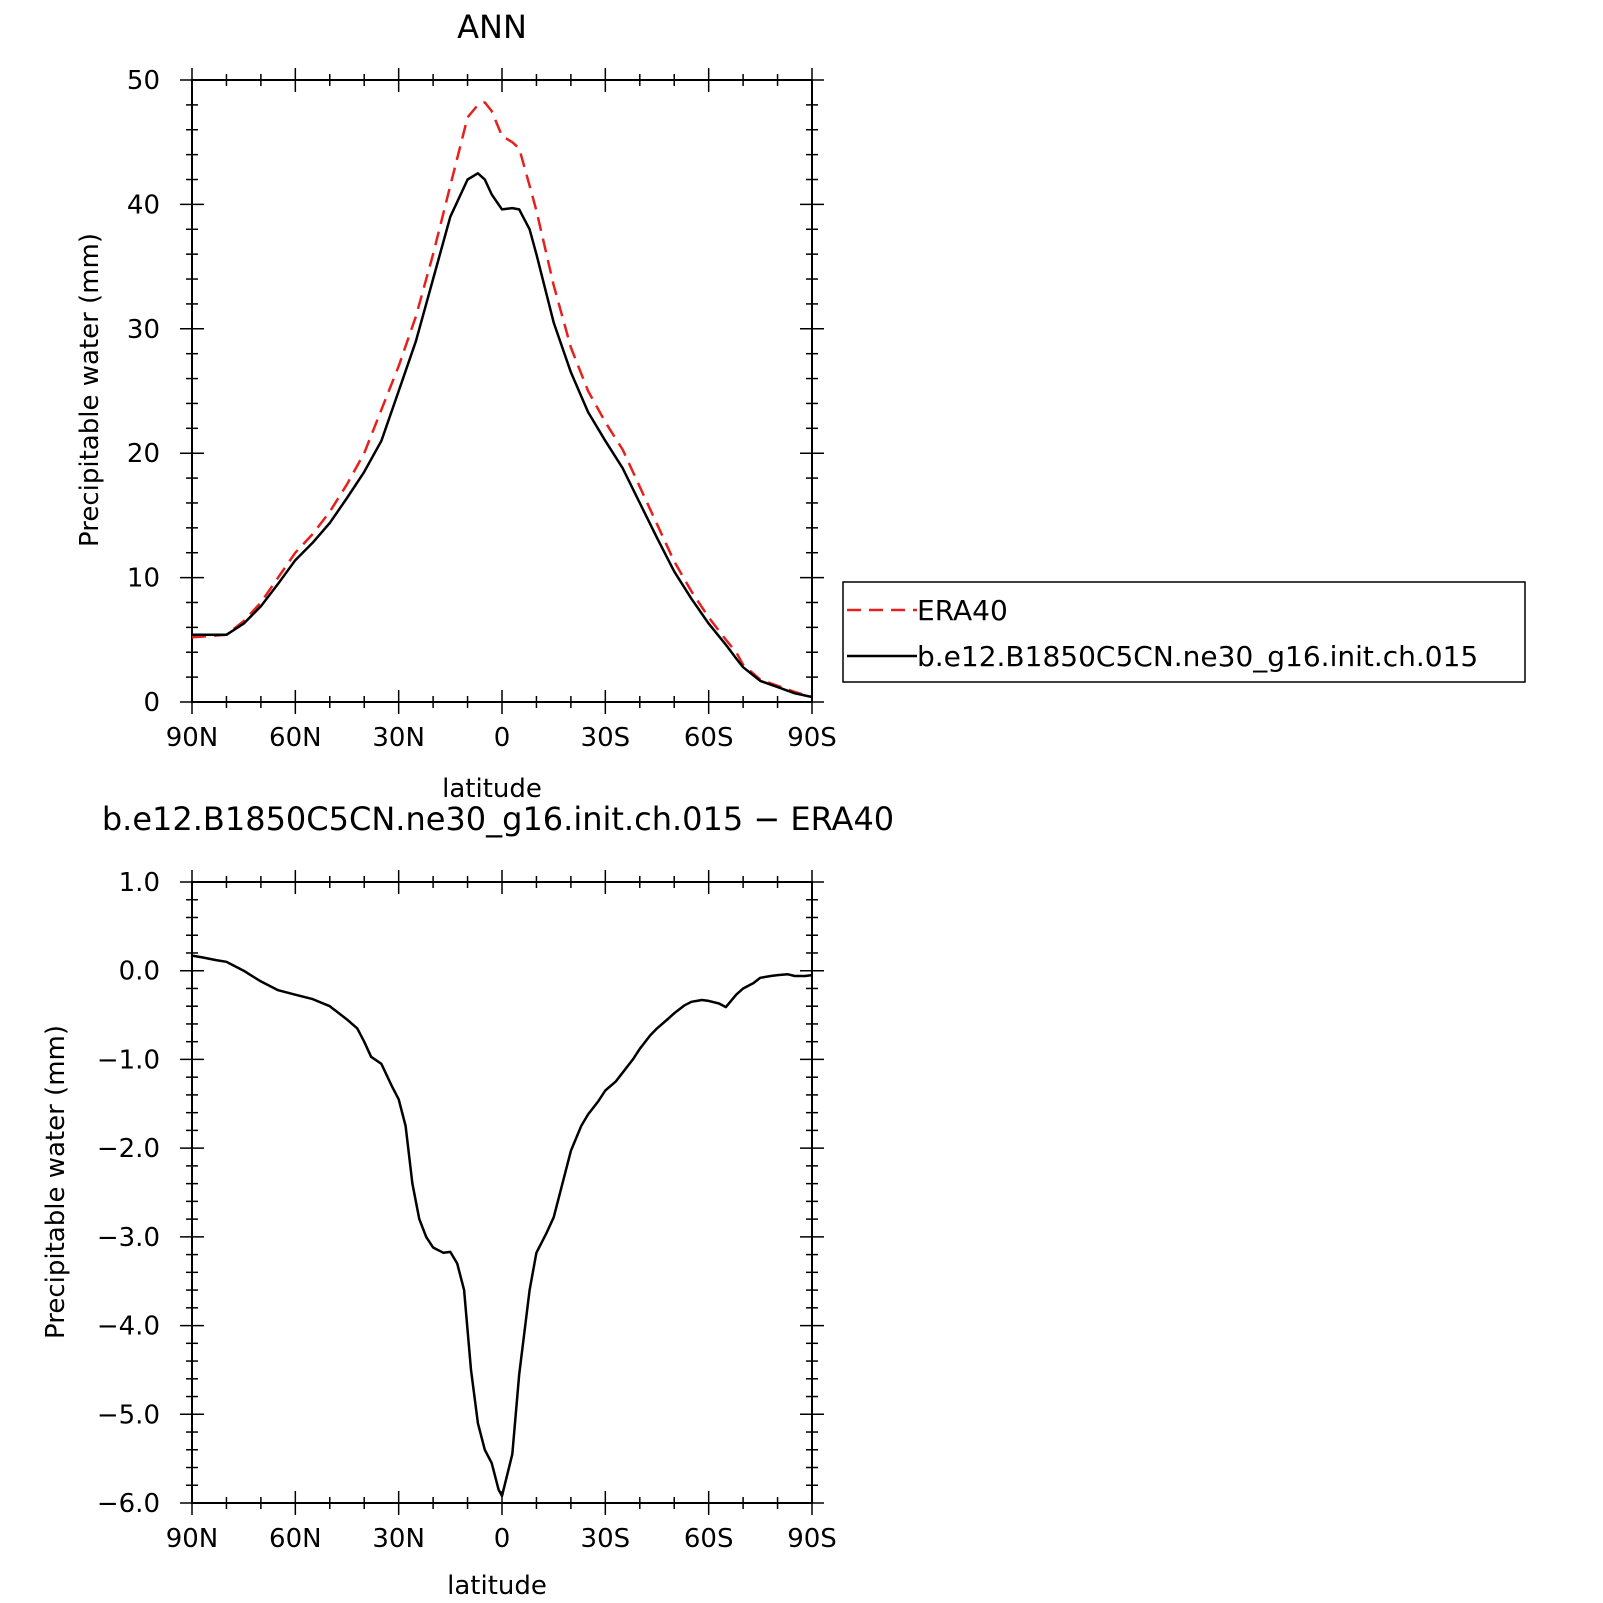 The image size is (1603, 1603). What do you see at coordinates (128, 1149) in the screenshot?
I see `y-tick-label: −2.0` at bounding box center [128, 1149].